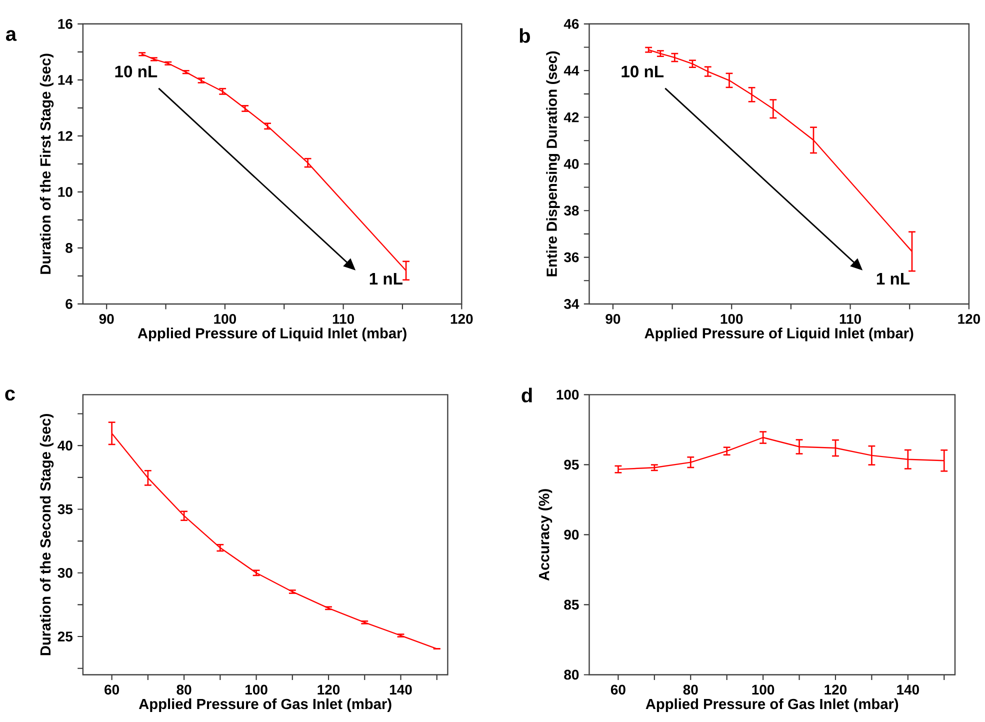 The image size is (985, 722). Describe the element at coordinates (571, 117) in the screenshot. I see `y-tick-label: 42` at that location.